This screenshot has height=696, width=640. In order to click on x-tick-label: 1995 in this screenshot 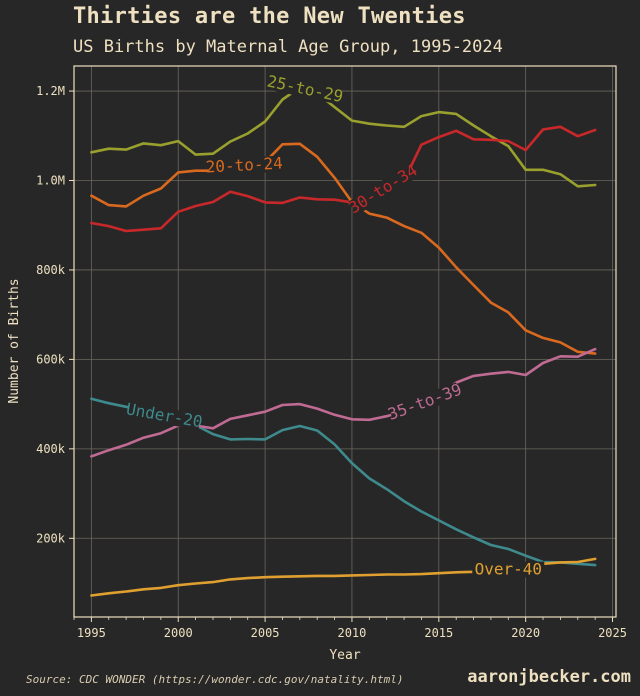, I will do `click(91, 633)`.